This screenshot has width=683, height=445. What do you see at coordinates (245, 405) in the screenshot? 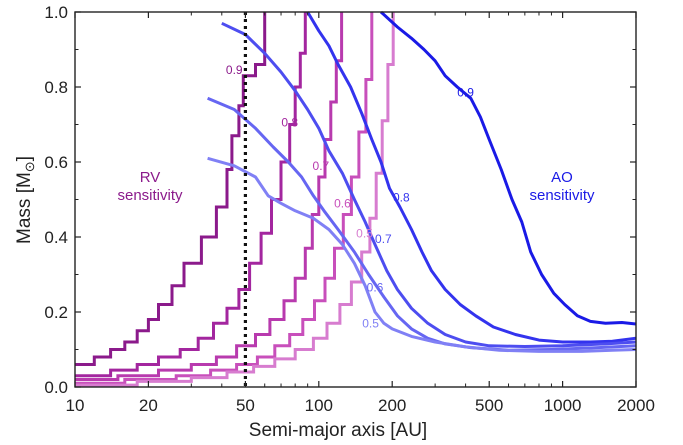
I see `x-tick-label: 50` at bounding box center [245, 405].